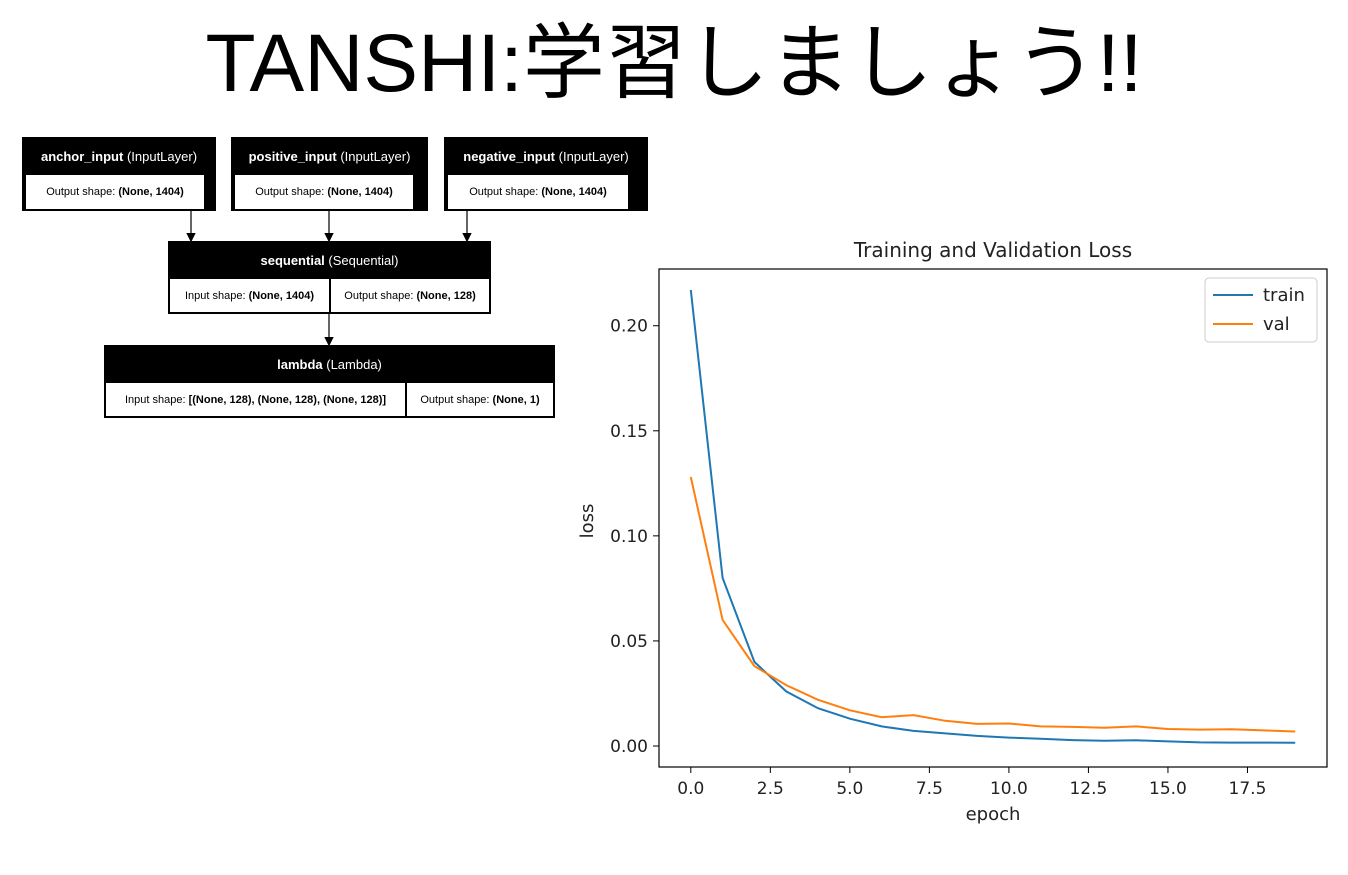 Image resolution: width=1348 pixels, height=875 pixels. Describe the element at coordinates (929, 789) in the screenshot. I see `x-tick-label: 7.5` at that location.